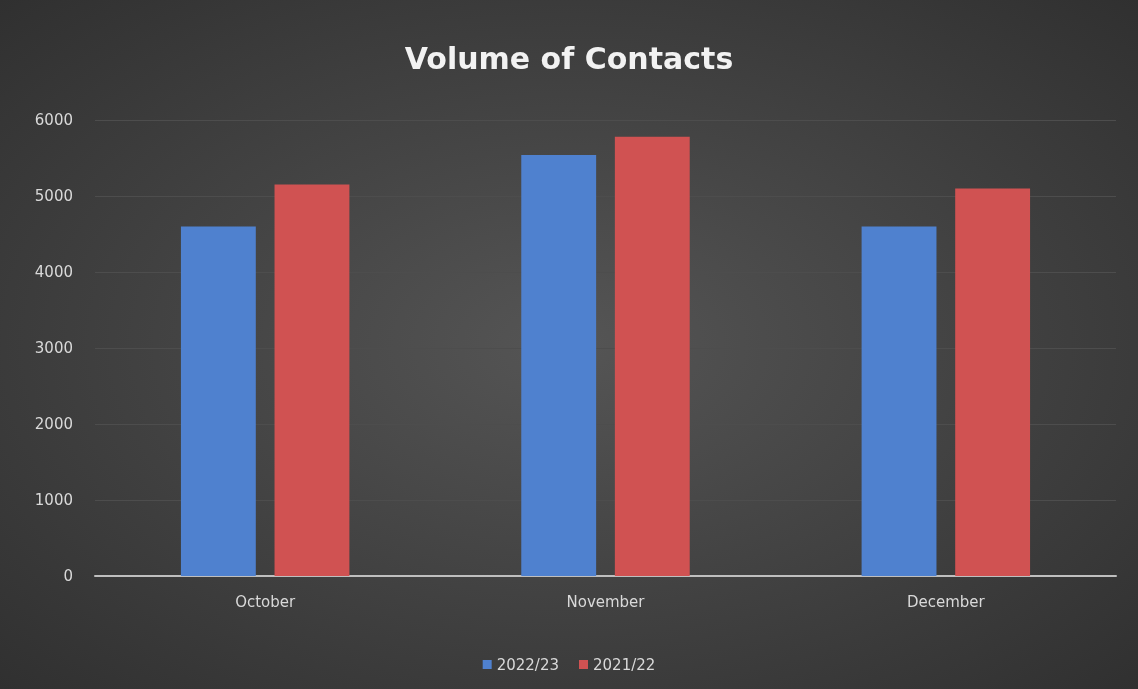 The image size is (1138, 689). Describe the element at coordinates (266, 601) in the screenshot. I see `x-tick-label: October` at that location.